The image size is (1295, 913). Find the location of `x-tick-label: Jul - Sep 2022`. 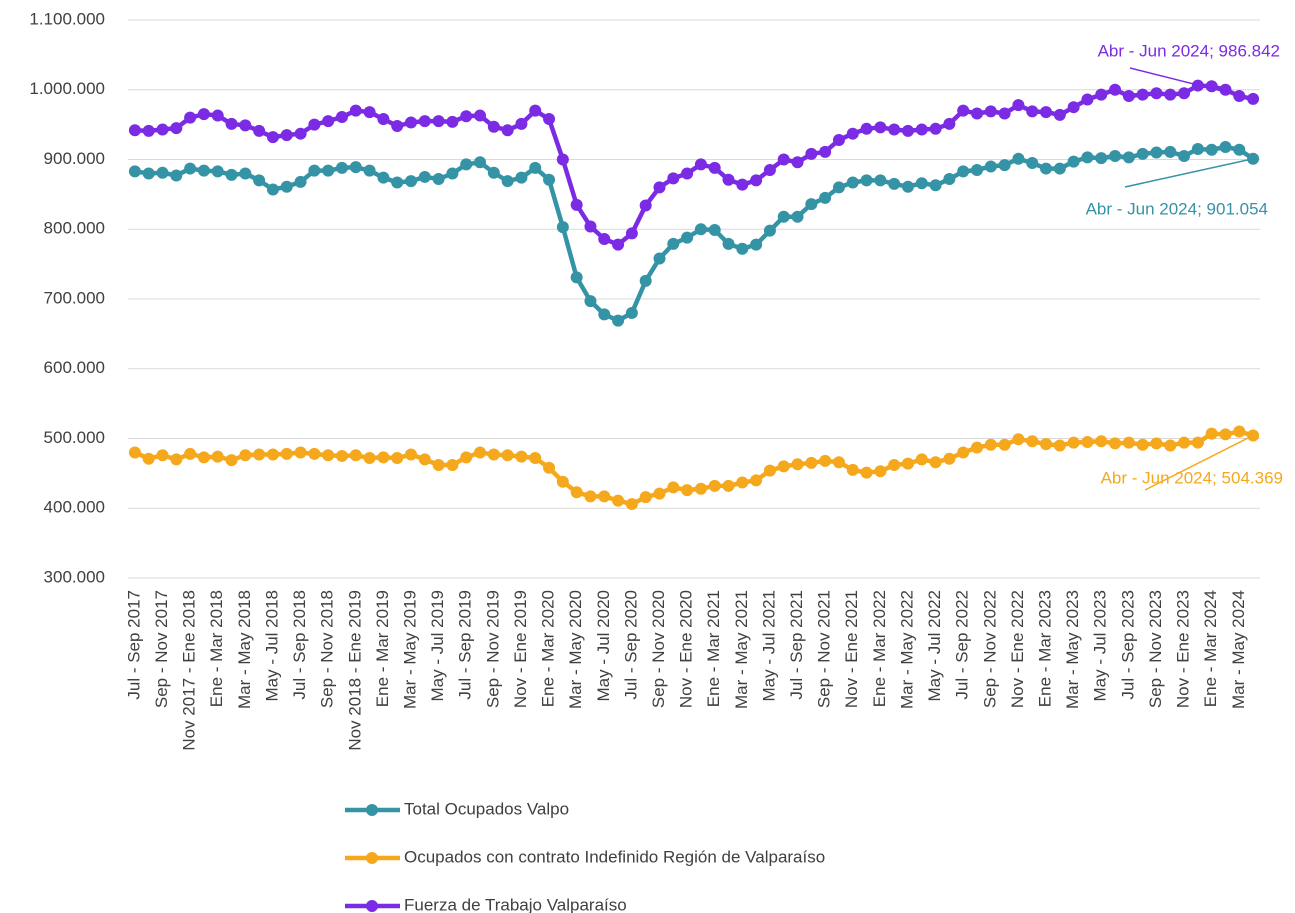

x-tick-label: Jul - Sep 2022 is located at coordinates (962, 645).